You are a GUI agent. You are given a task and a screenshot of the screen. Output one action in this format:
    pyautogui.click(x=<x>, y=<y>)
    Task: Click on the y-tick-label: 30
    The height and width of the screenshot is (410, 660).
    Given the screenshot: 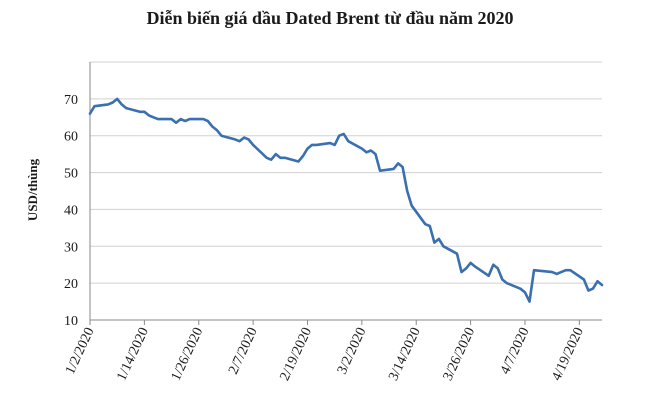 What is the action you would take?
    pyautogui.click(x=71, y=247)
    